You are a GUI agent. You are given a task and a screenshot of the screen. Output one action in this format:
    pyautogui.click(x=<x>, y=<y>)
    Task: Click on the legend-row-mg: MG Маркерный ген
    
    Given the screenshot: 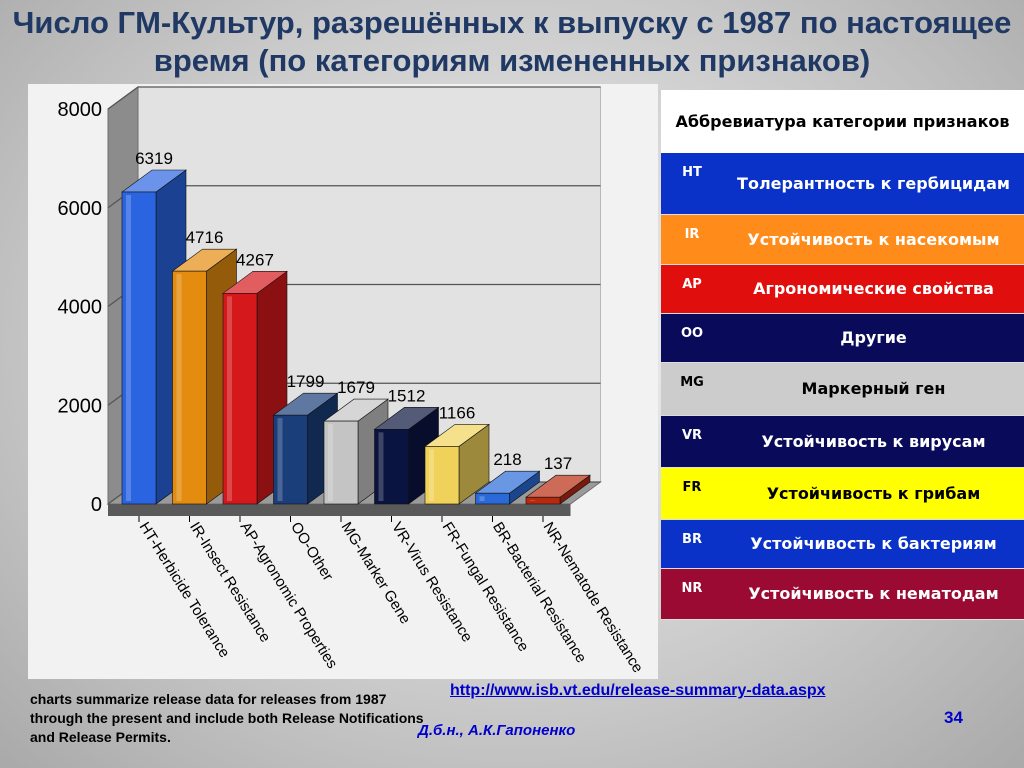 What is the action you would take?
    pyautogui.click(x=842, y=389)
    